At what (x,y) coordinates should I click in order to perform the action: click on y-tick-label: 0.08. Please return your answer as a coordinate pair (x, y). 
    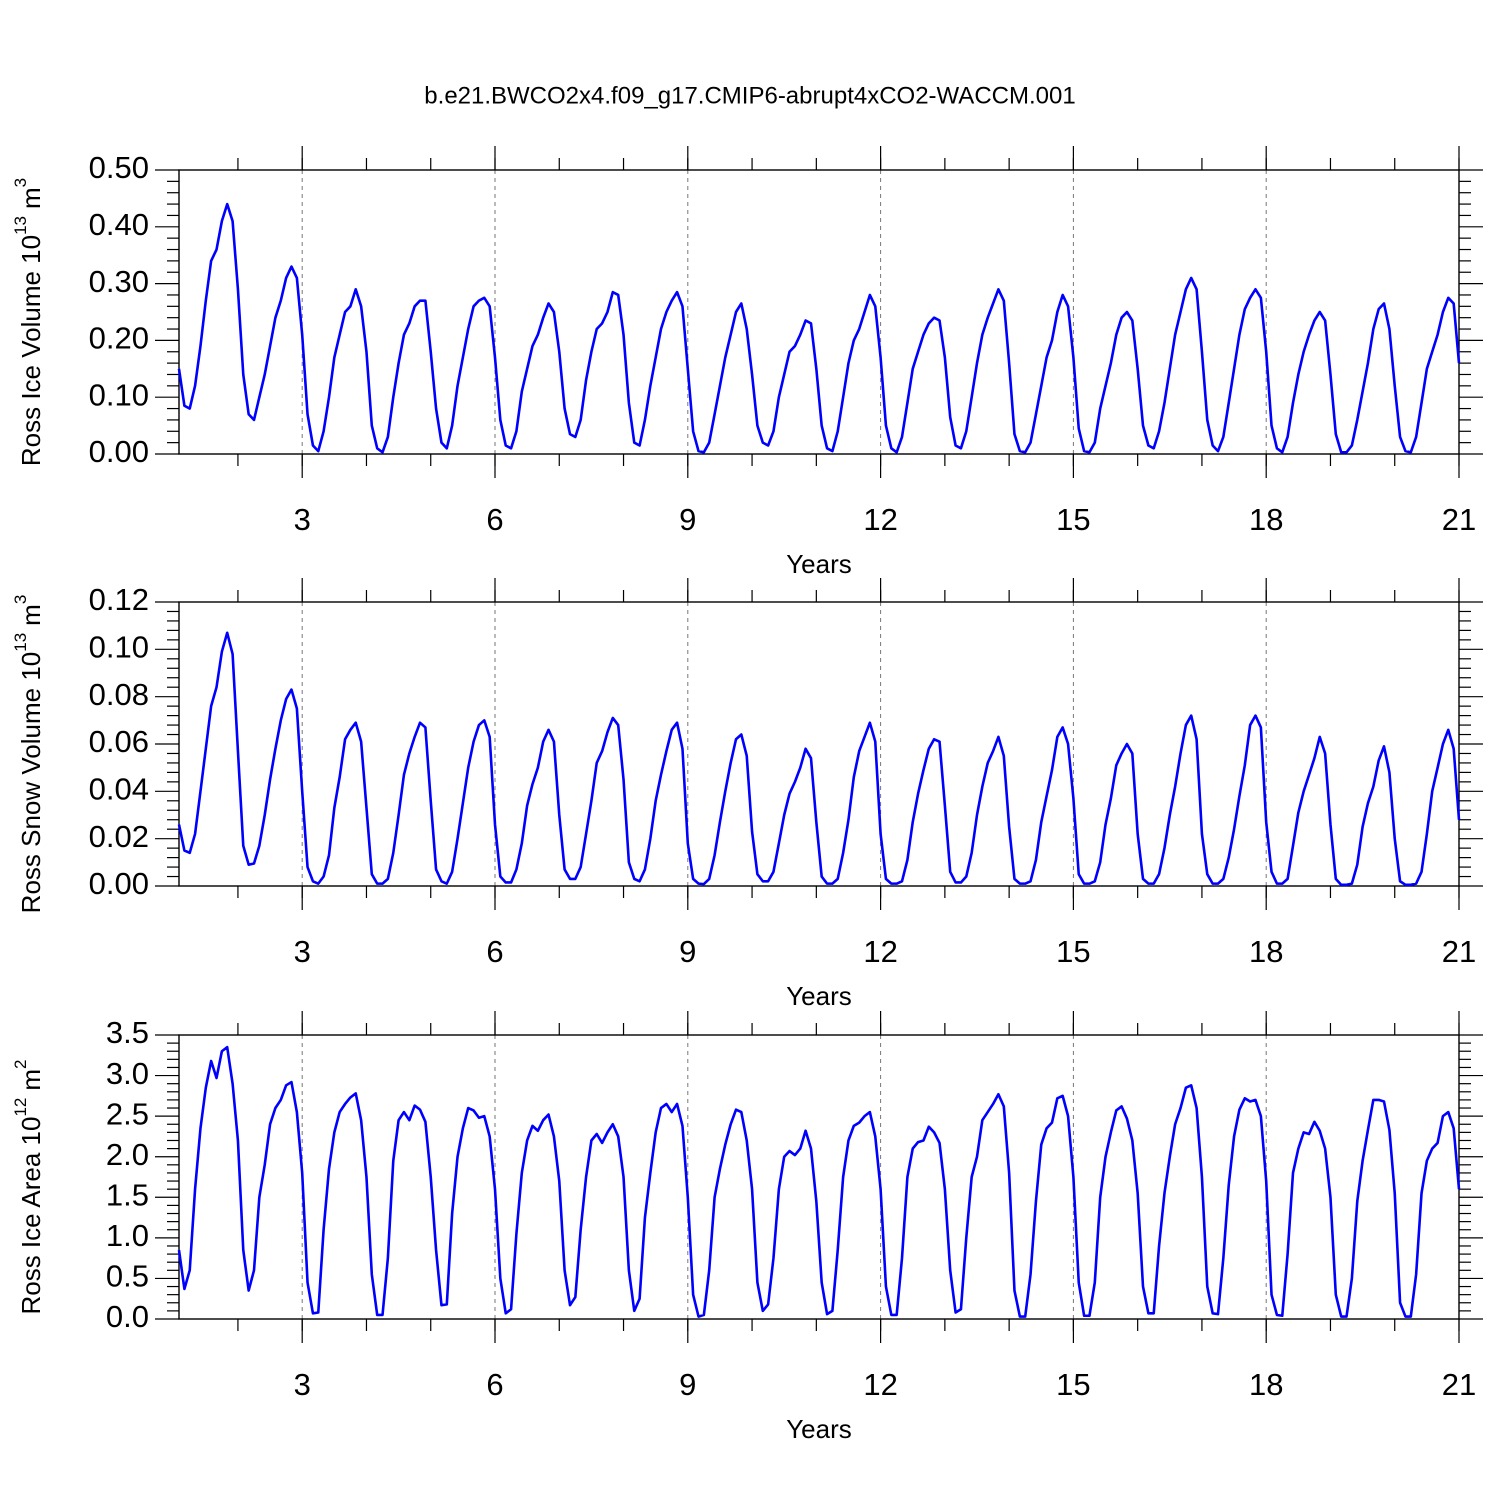
    Looking at the image, I should click on (119, 694).